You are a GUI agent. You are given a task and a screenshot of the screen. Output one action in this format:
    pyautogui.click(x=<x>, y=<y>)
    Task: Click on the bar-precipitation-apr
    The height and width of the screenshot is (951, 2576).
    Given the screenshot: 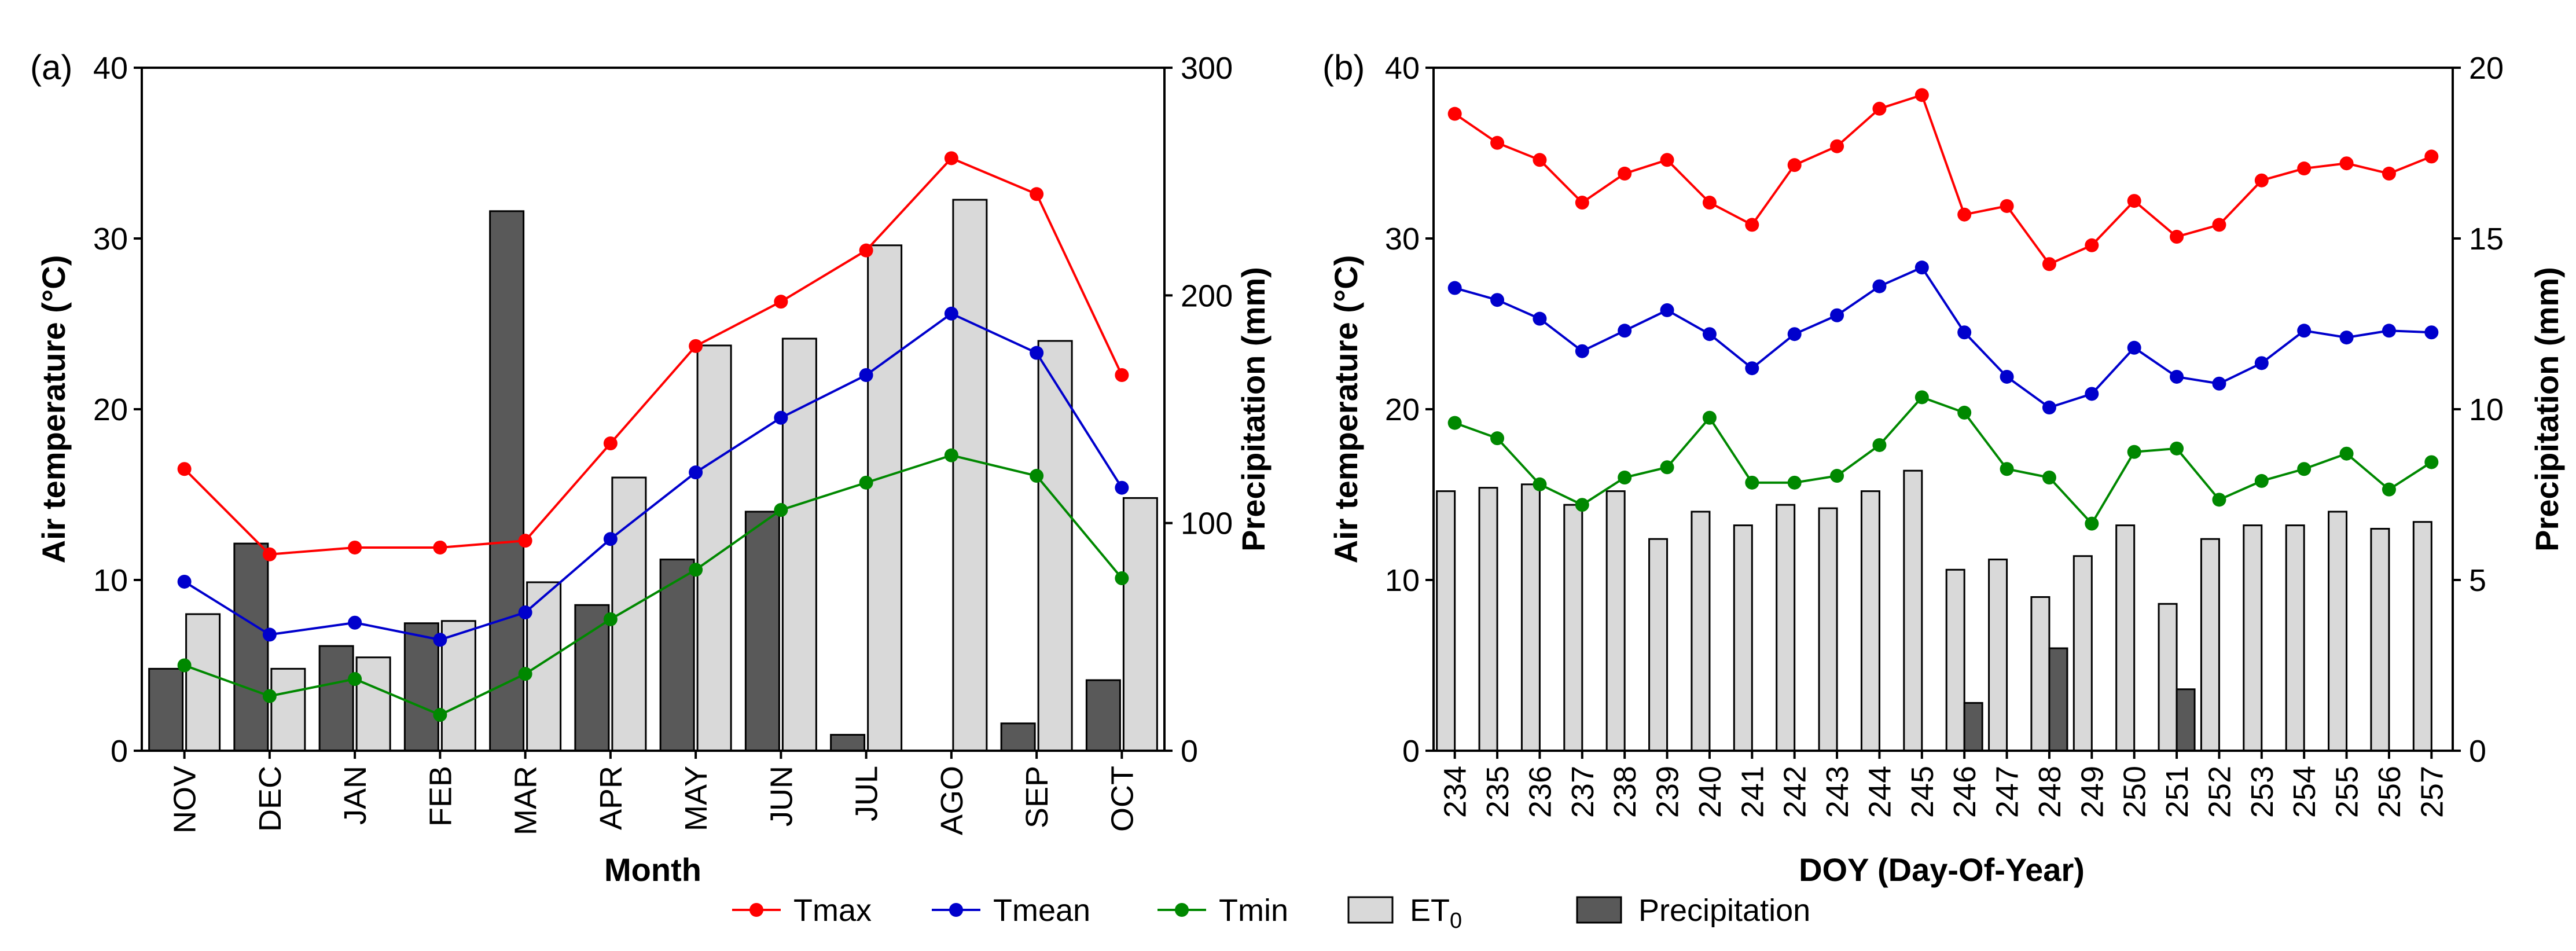 What is the action you would take?
    pyautogui.click(x=592, y=678)
    